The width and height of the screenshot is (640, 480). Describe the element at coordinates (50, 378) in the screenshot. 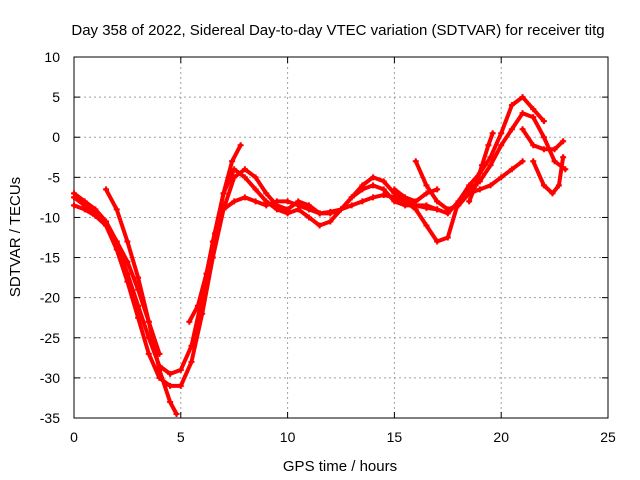

I see `y-tick-label: -30` at that location.